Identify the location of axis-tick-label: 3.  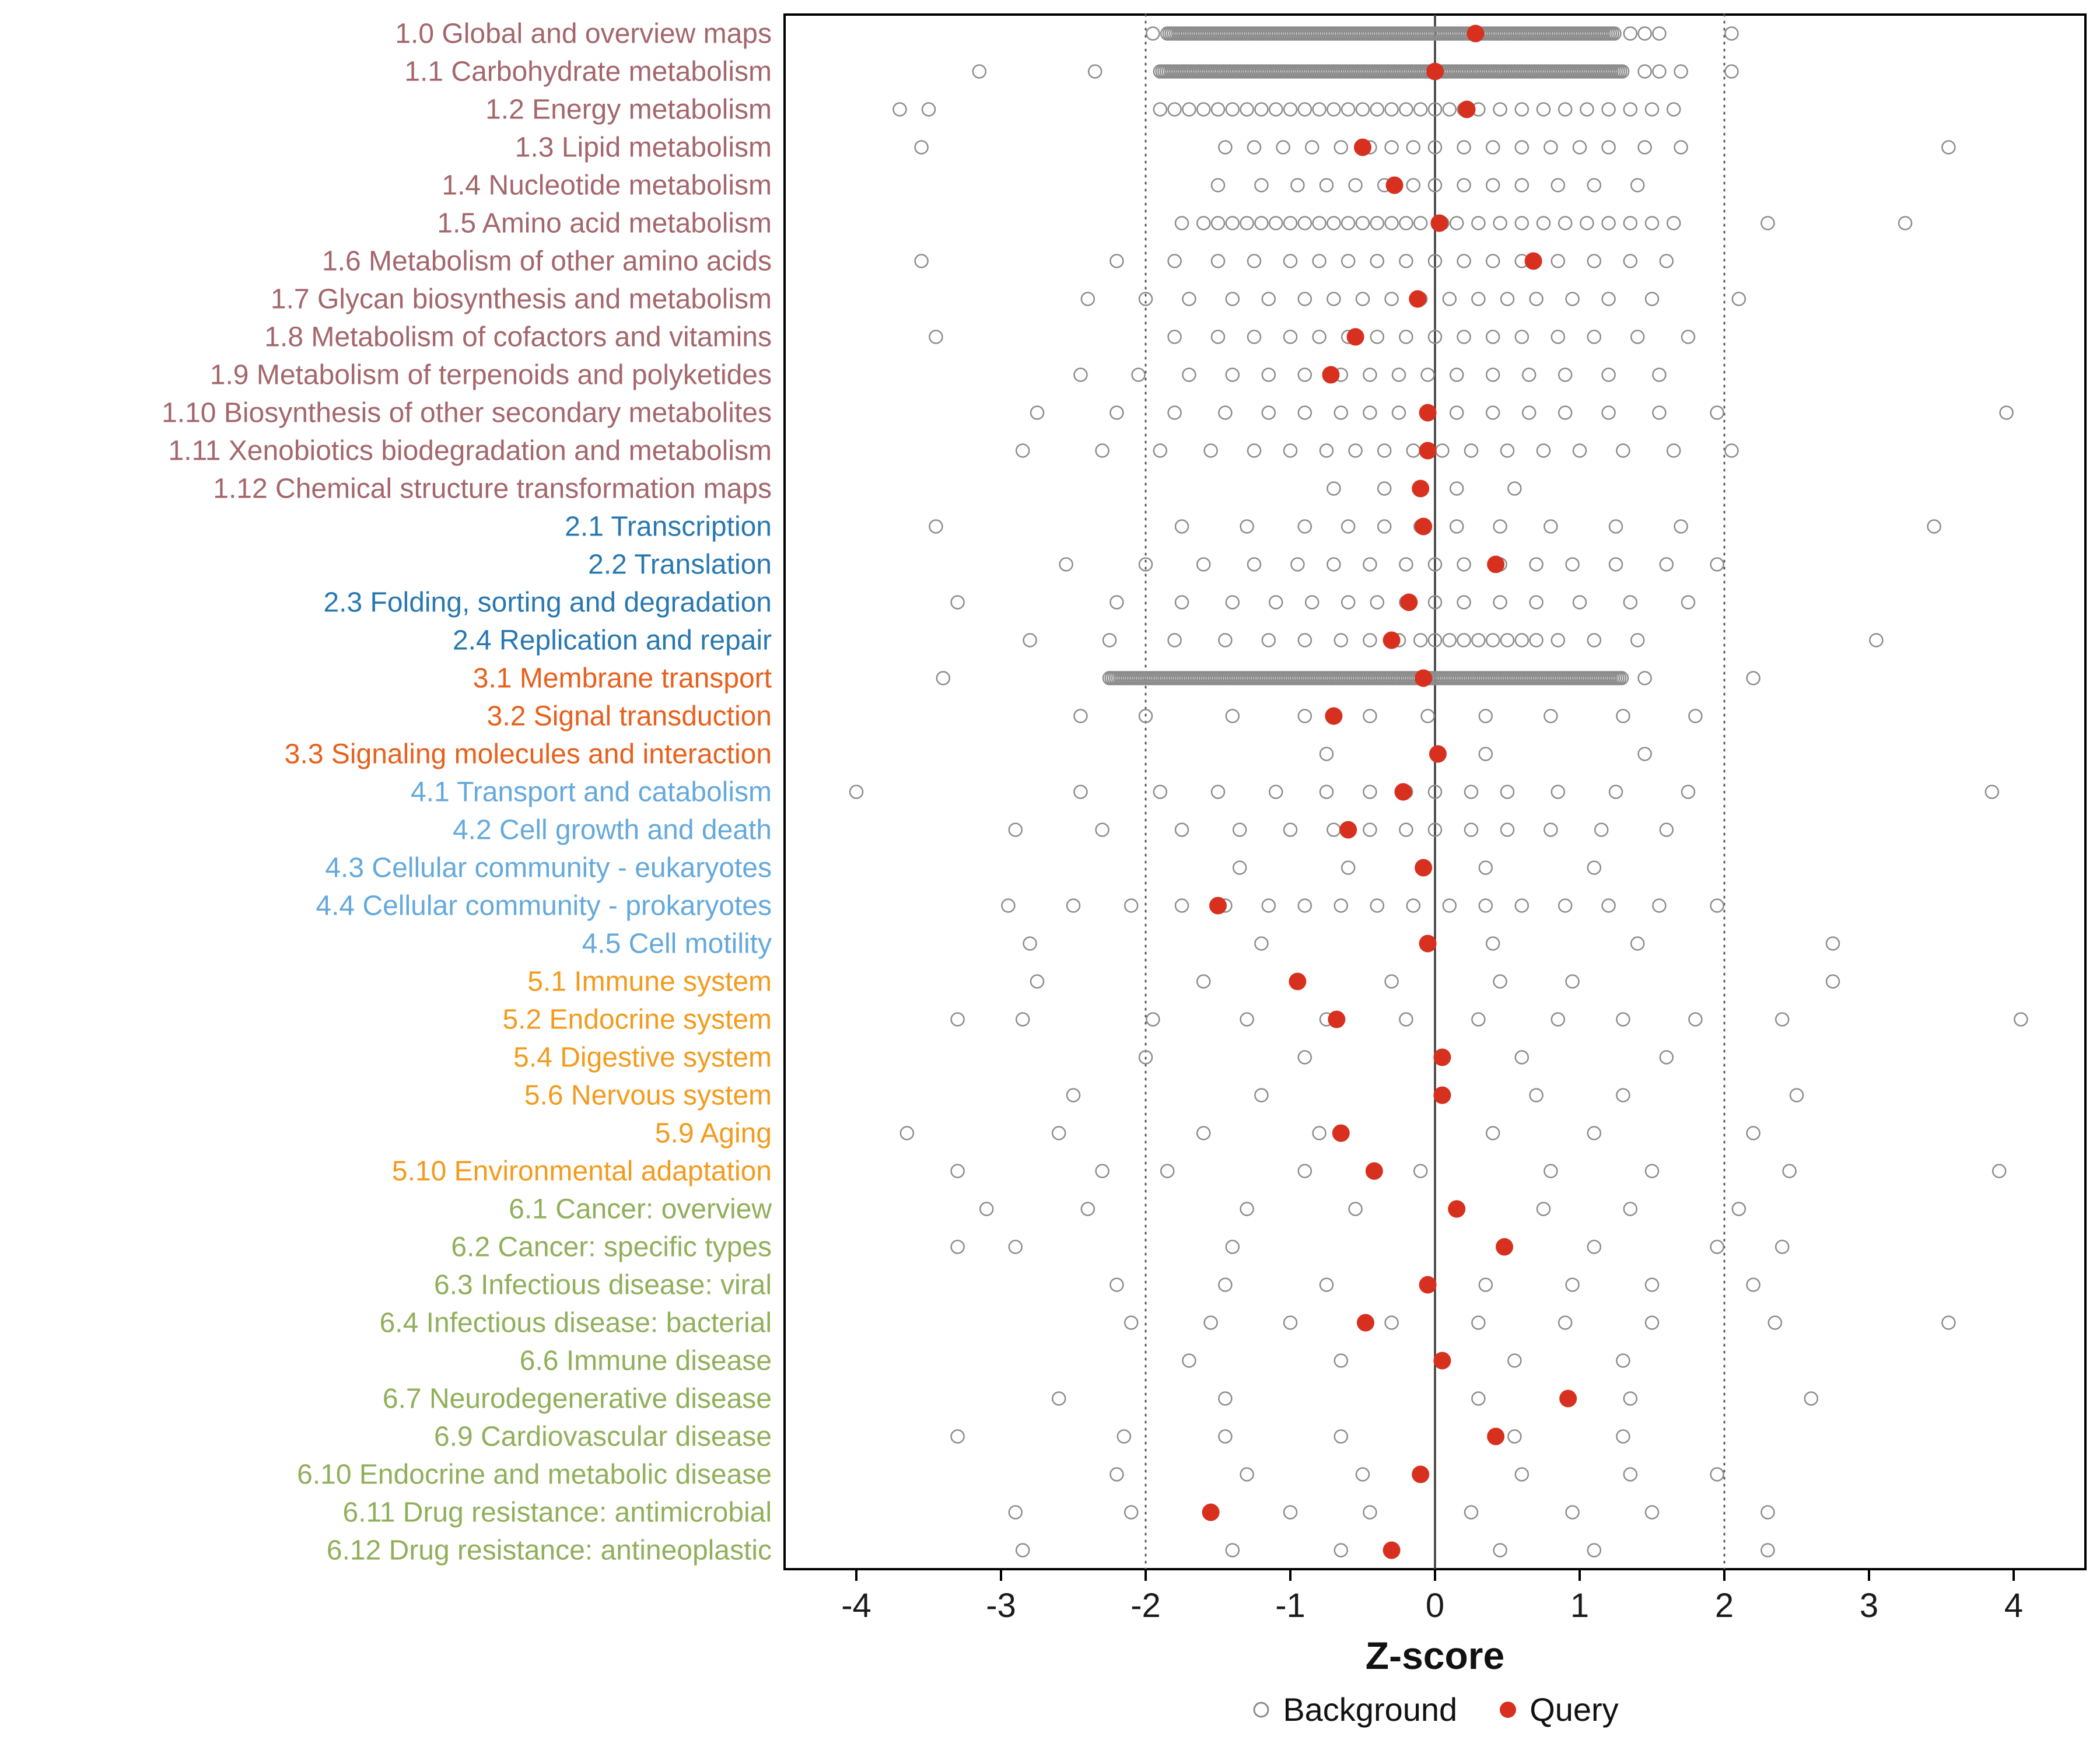
(1869, 1606).